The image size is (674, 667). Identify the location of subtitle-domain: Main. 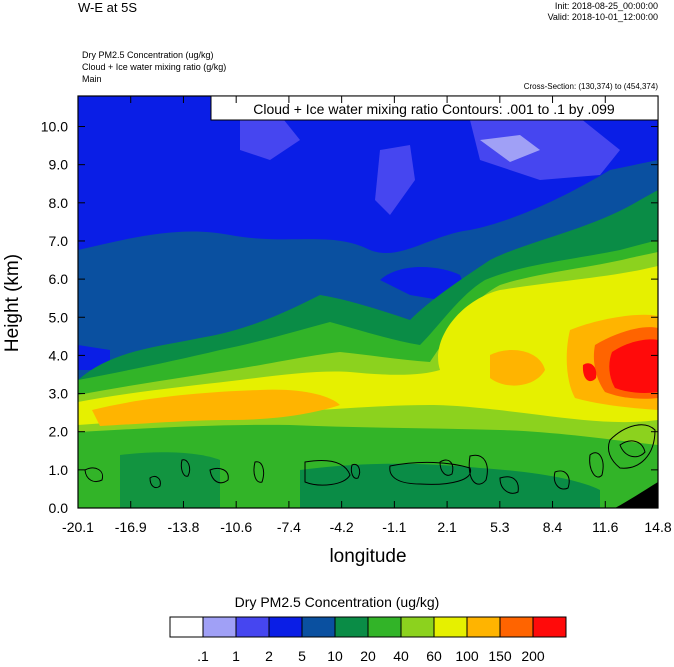
(92, 79).